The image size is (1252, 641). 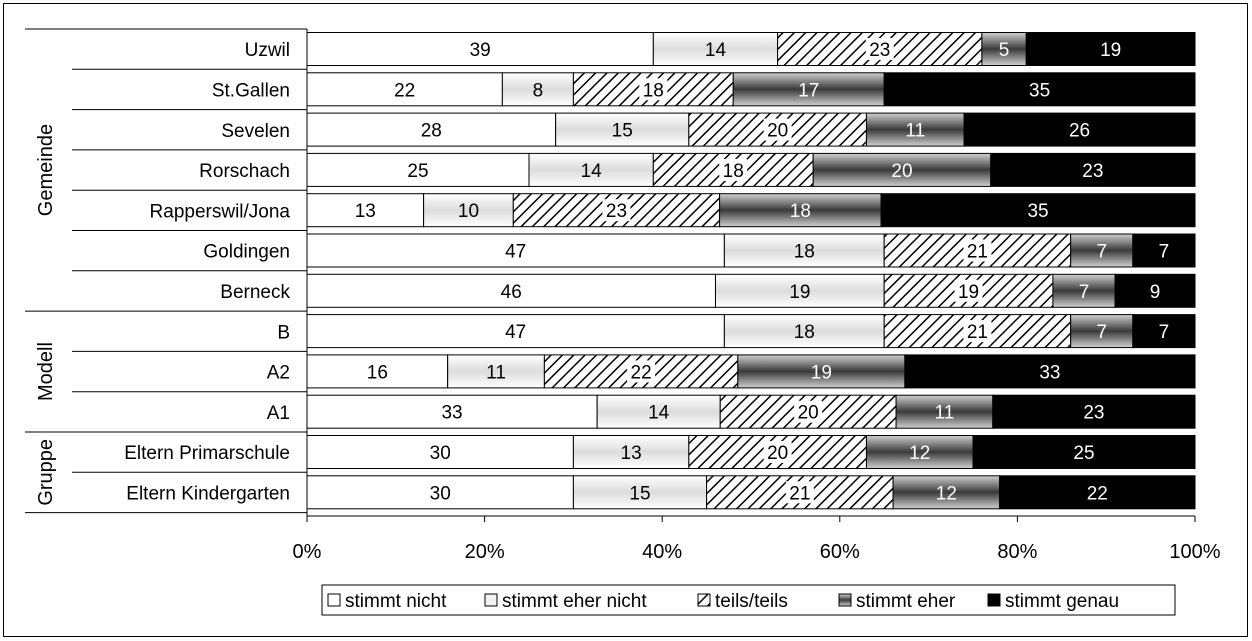 I want to click on bar-sevelen-stimmt-eher, so click(x=915, y=129).